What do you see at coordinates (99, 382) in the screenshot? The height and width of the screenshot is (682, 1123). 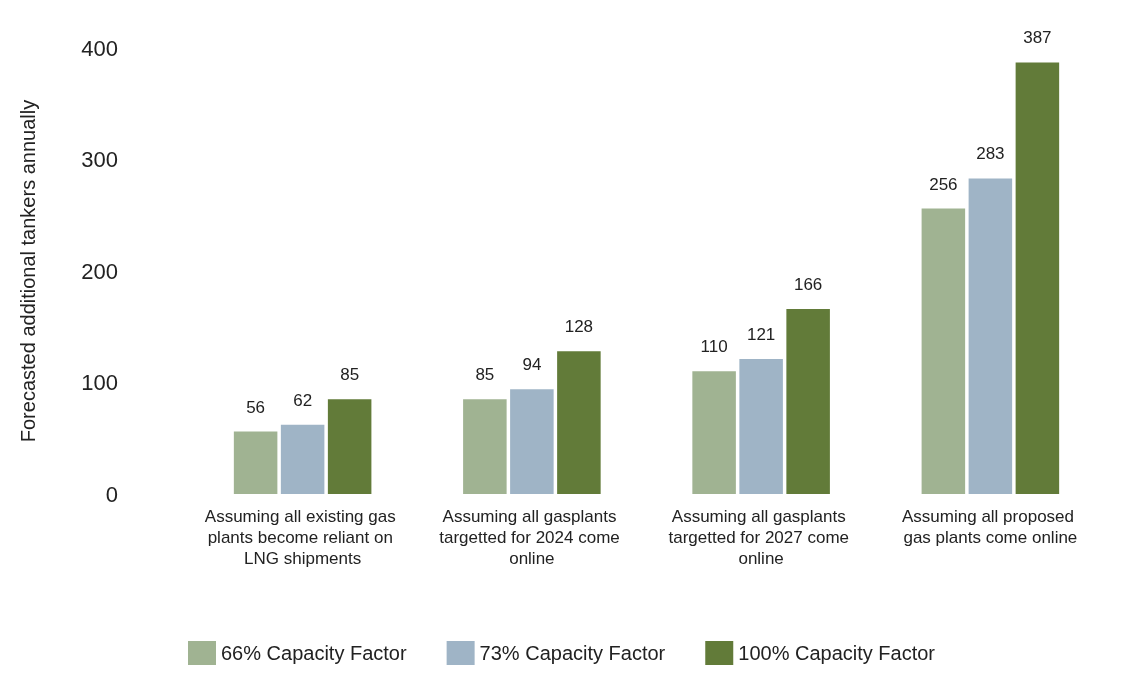 I see `y-tick-label: 100` at bounding box center [99, 382].